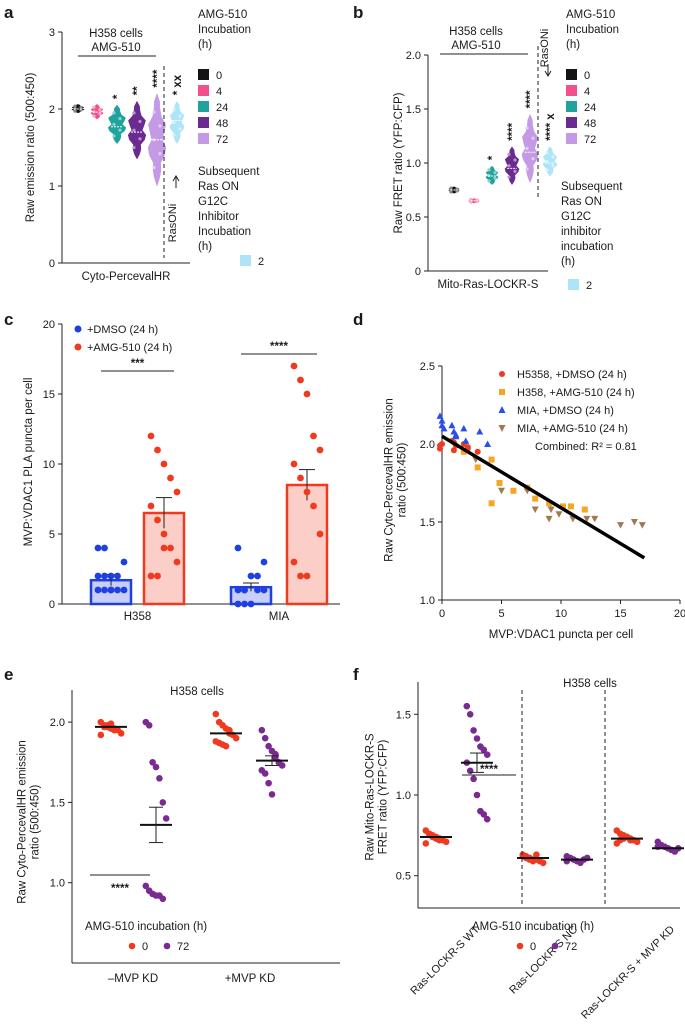 This screenshot has width=685, height=1031. What do you see at coordinates (572, 375) in the screenshot?
I see `panel-d-legend-label: H5358, +DMSO (24 h)` at bounding box center [572, 375].